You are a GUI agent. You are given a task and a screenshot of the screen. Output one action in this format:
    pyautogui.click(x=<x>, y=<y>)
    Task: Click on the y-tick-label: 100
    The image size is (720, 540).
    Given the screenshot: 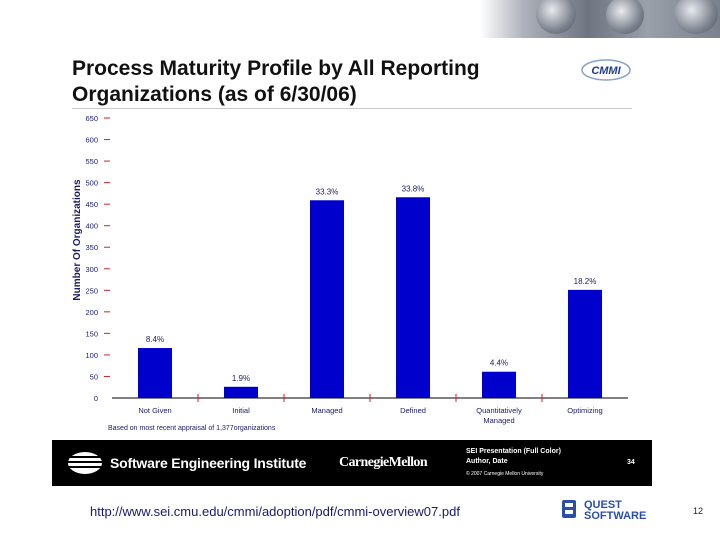 What is the action you would take?
    pyautogui.click(x=91, y=355)
    